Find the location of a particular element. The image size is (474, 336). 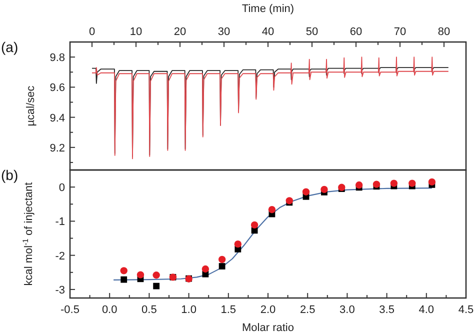

y-tick-label: 9.6 is located at coordinates (57, 88).